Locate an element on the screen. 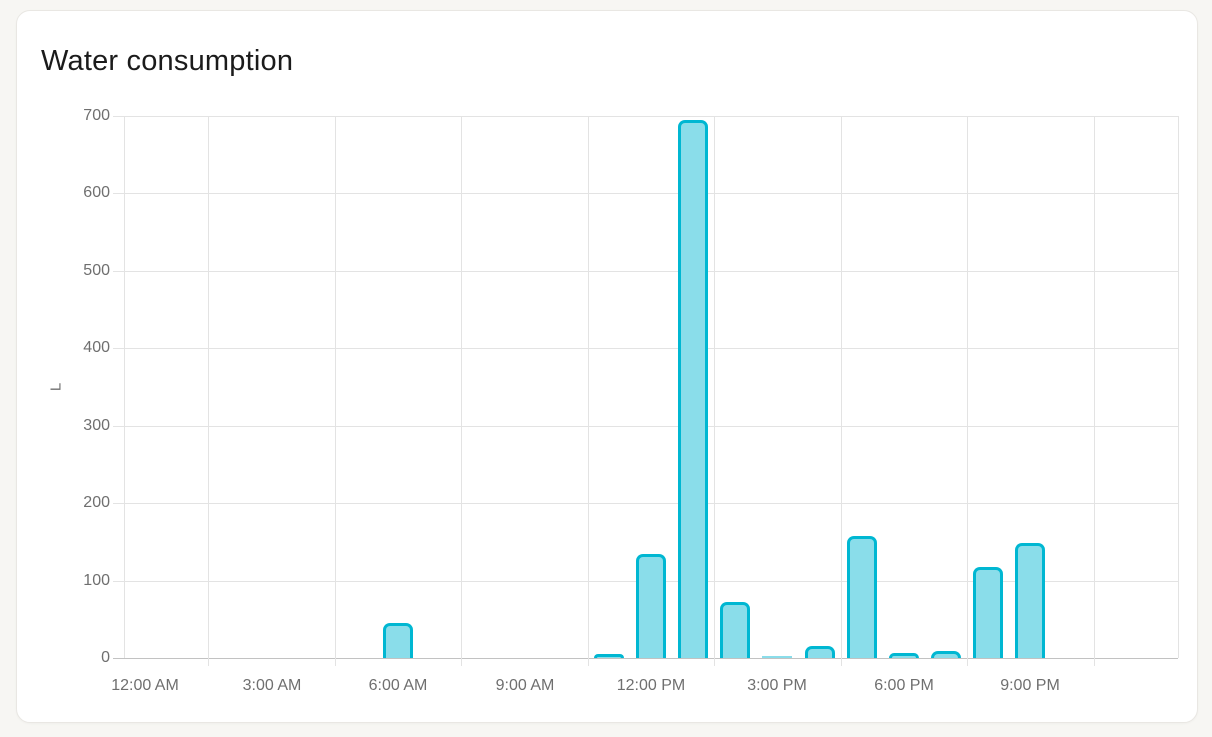 The image size is (1212, 737). x-axis-tick-label: 6:00 AM is located at coordinates (398, 685).